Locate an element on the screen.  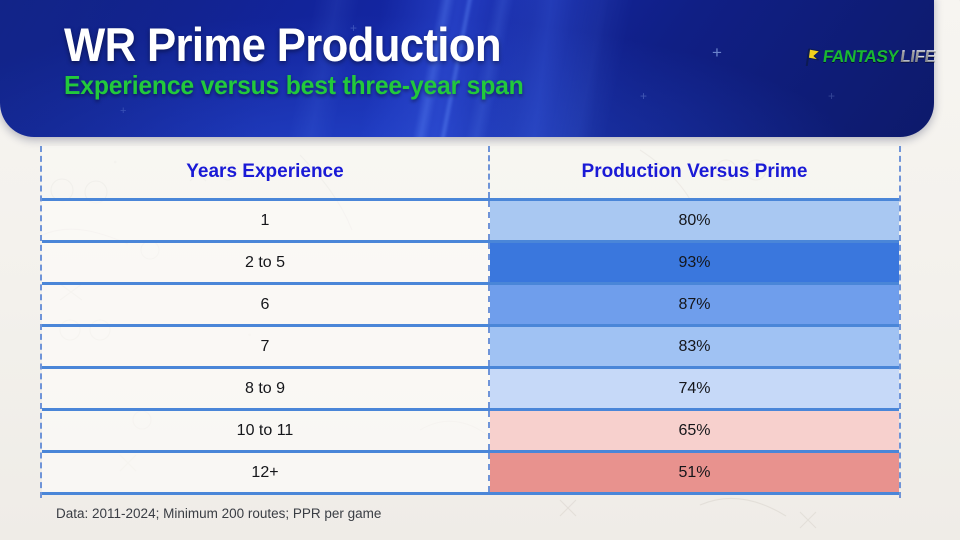
cell-years-experience: 8 to 9 is located at coordinates (266, 388).